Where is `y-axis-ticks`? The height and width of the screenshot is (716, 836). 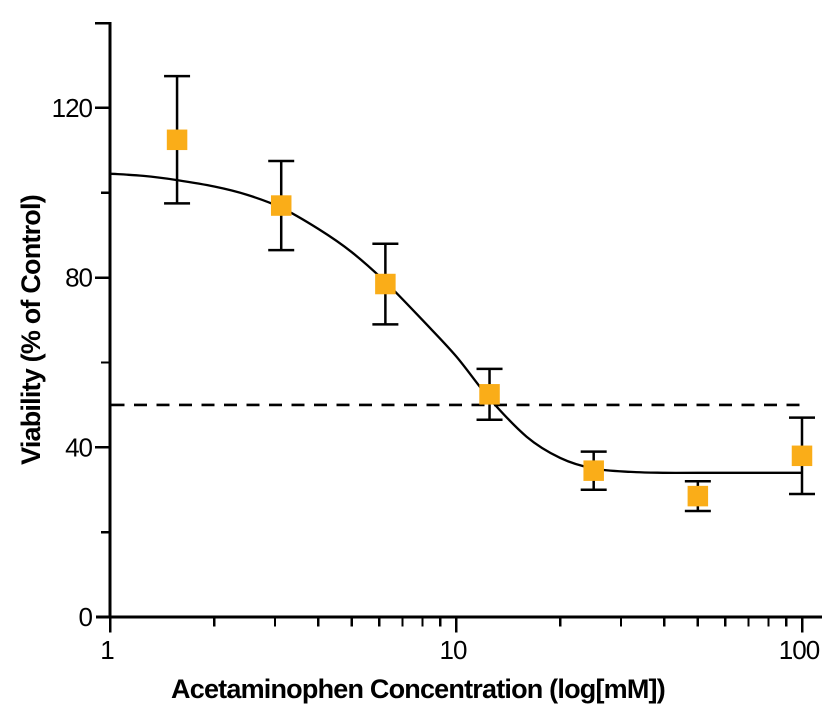 y-axis-ticks is located at coordinates (102, 277).